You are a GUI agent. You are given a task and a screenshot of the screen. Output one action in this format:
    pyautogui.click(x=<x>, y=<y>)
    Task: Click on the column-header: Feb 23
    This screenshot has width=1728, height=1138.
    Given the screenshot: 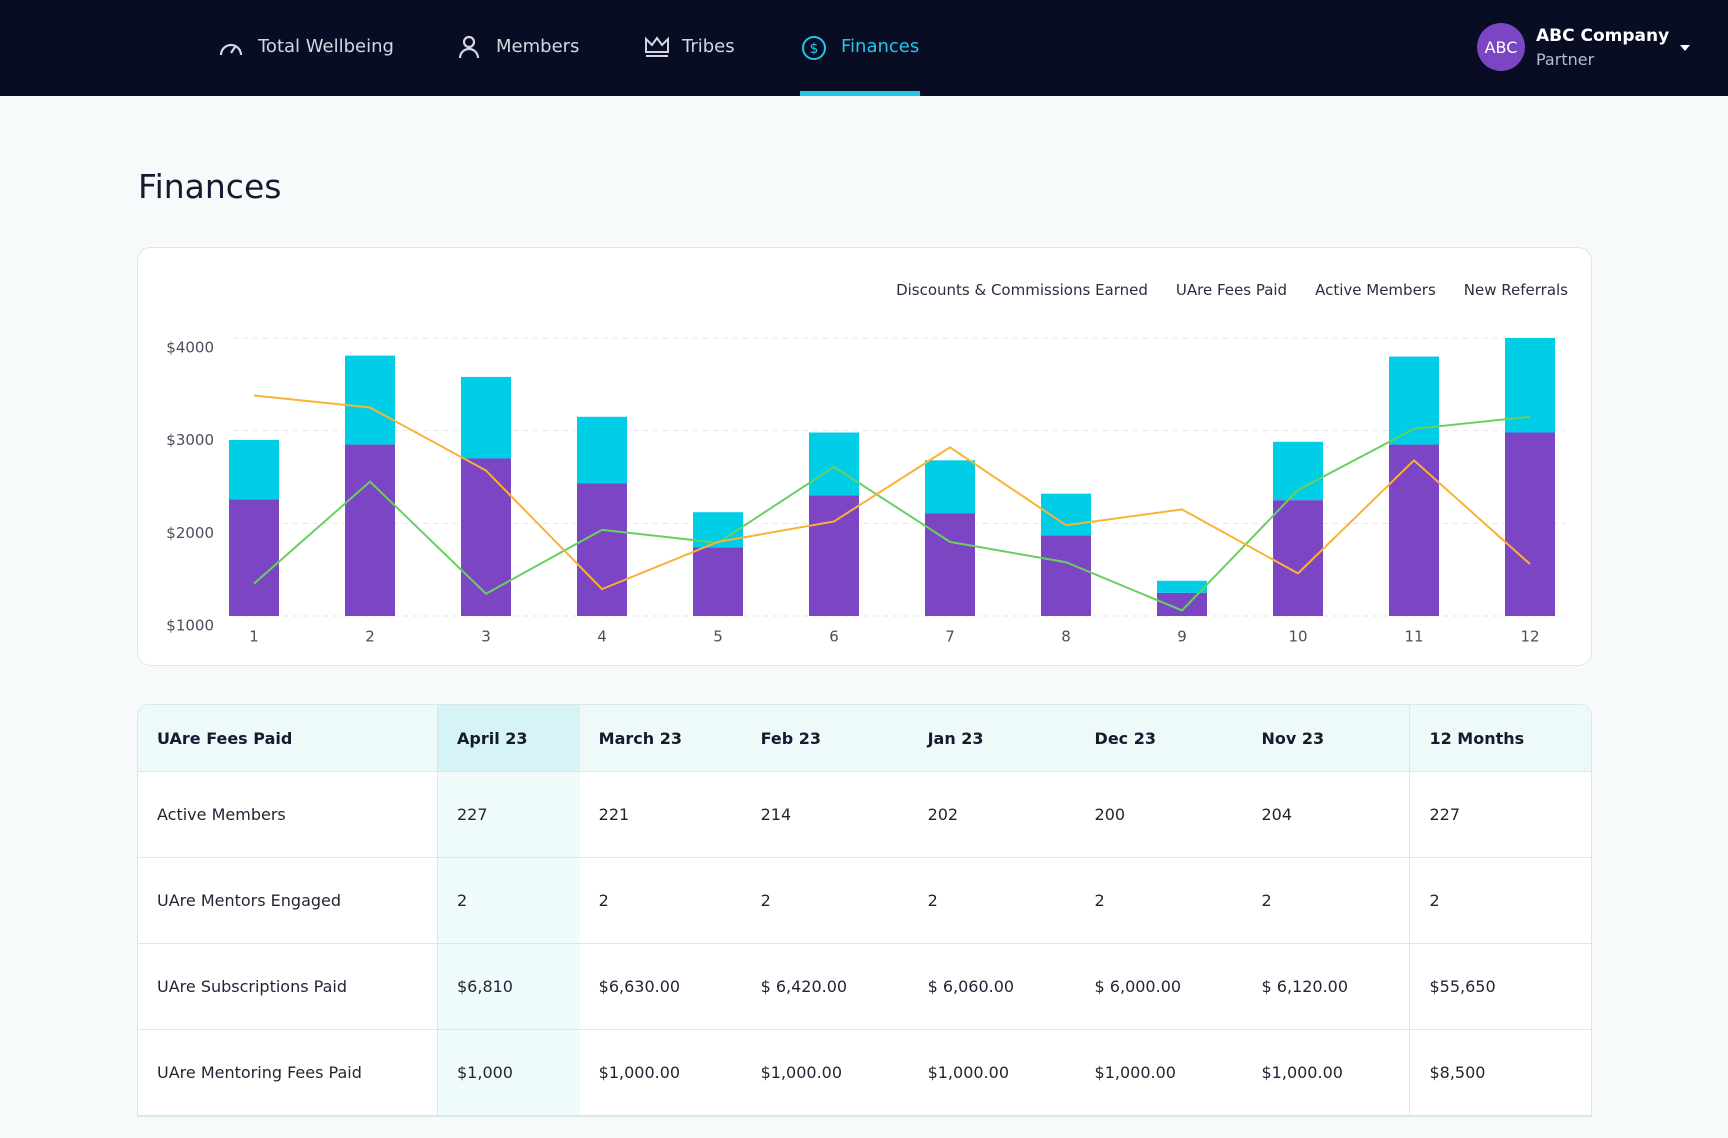 What is the action you would take?
    pyautogui.click(x=825, y=738)
    